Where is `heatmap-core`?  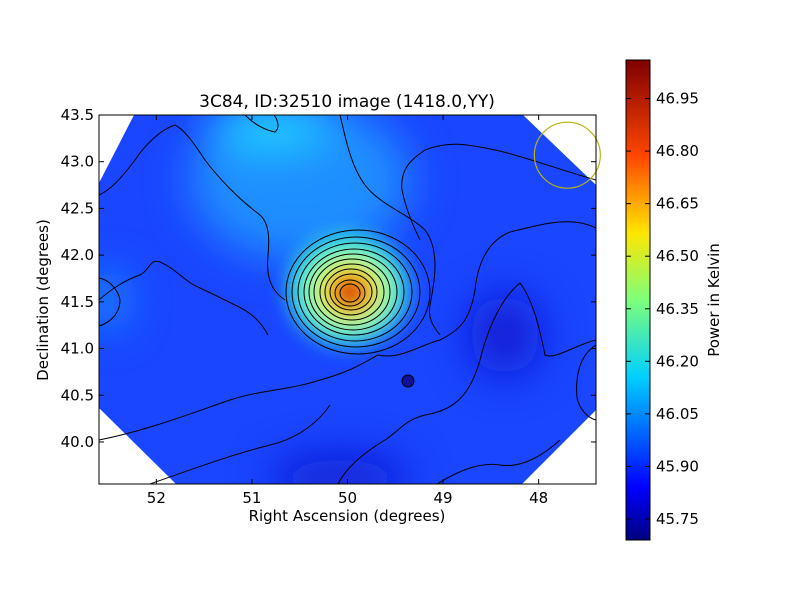
heatmap-core is located at coordinates (350, 293).